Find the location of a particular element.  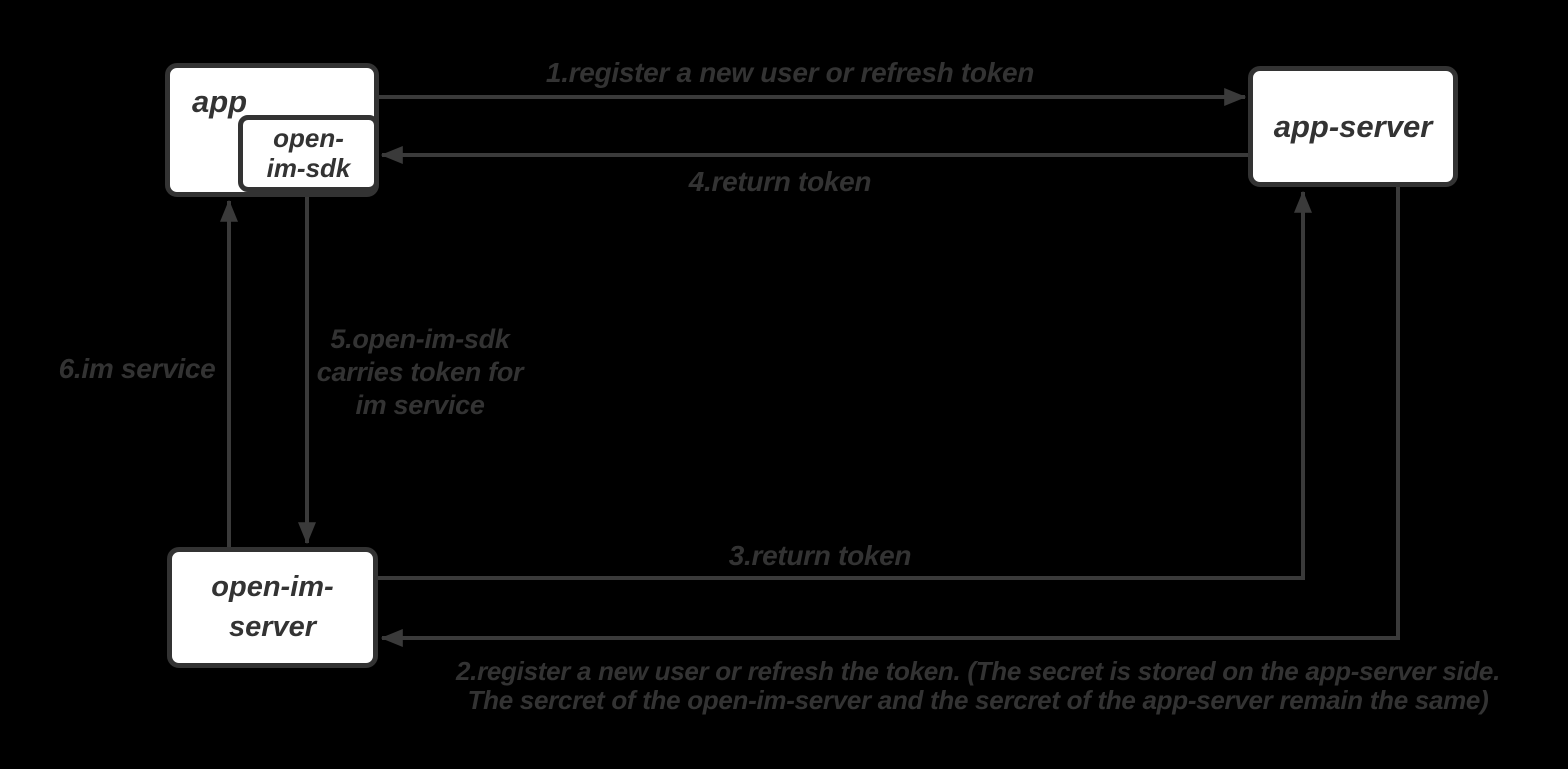

node-open-im-sdk-label-line2: im-sdk is located at coordinates (308, 167).